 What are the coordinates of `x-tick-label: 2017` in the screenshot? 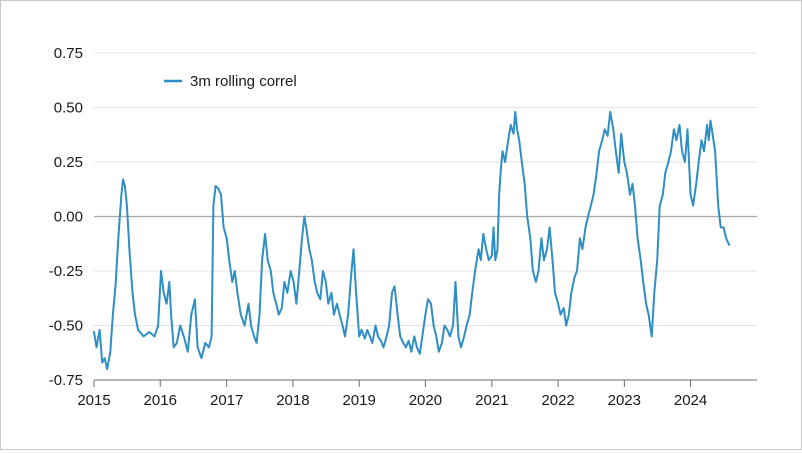 It's located at (226, 400).